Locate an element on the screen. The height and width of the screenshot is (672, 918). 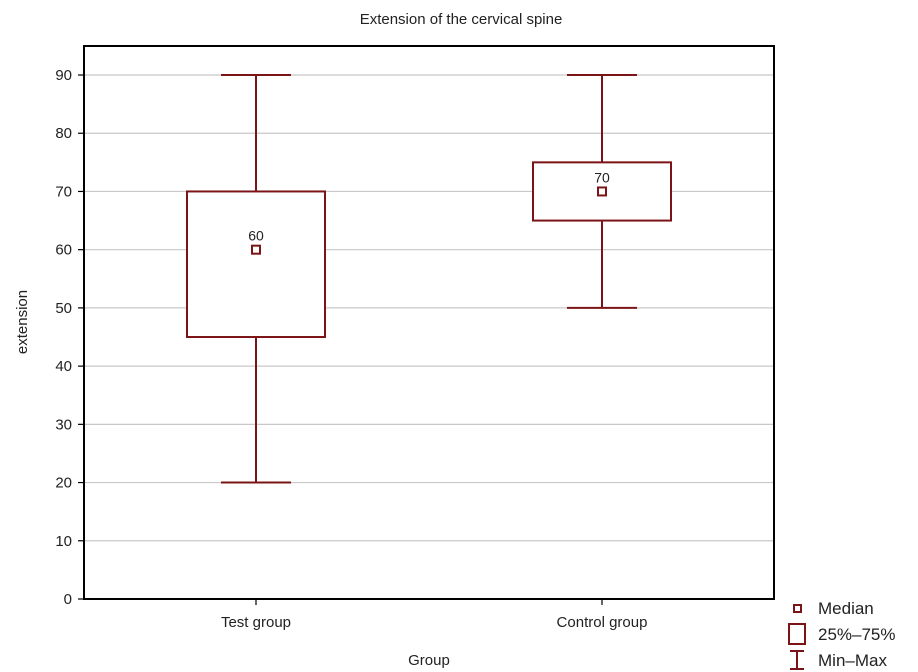
legend-entry: Min–Max is located at coordinates (838, 660).